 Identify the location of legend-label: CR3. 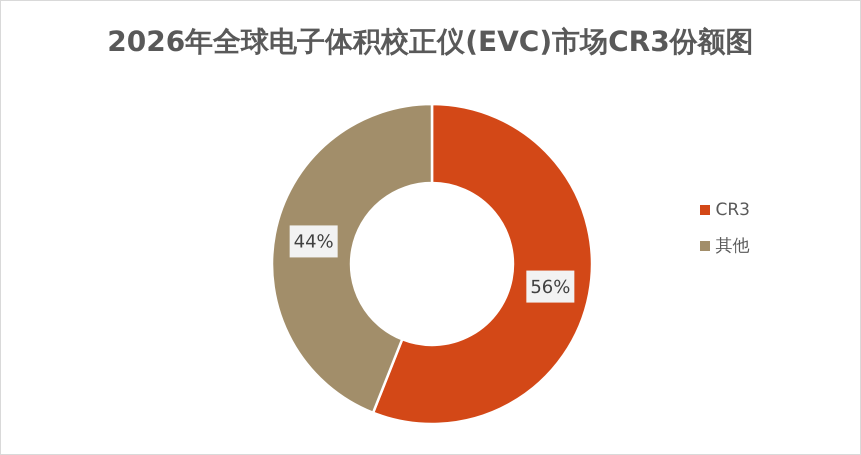
(733, 210).